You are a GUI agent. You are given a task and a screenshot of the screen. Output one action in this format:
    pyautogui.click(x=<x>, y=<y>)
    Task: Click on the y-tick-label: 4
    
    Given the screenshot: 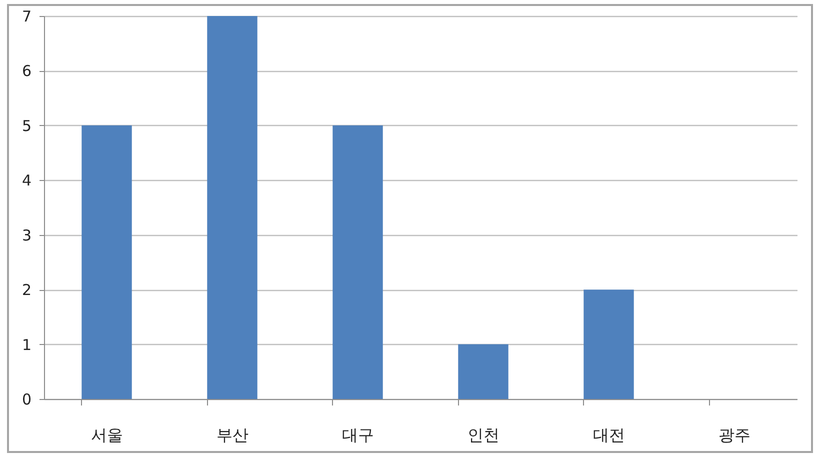 What is the action you would take?
    pyautogui.click(x=27, y=181)
    